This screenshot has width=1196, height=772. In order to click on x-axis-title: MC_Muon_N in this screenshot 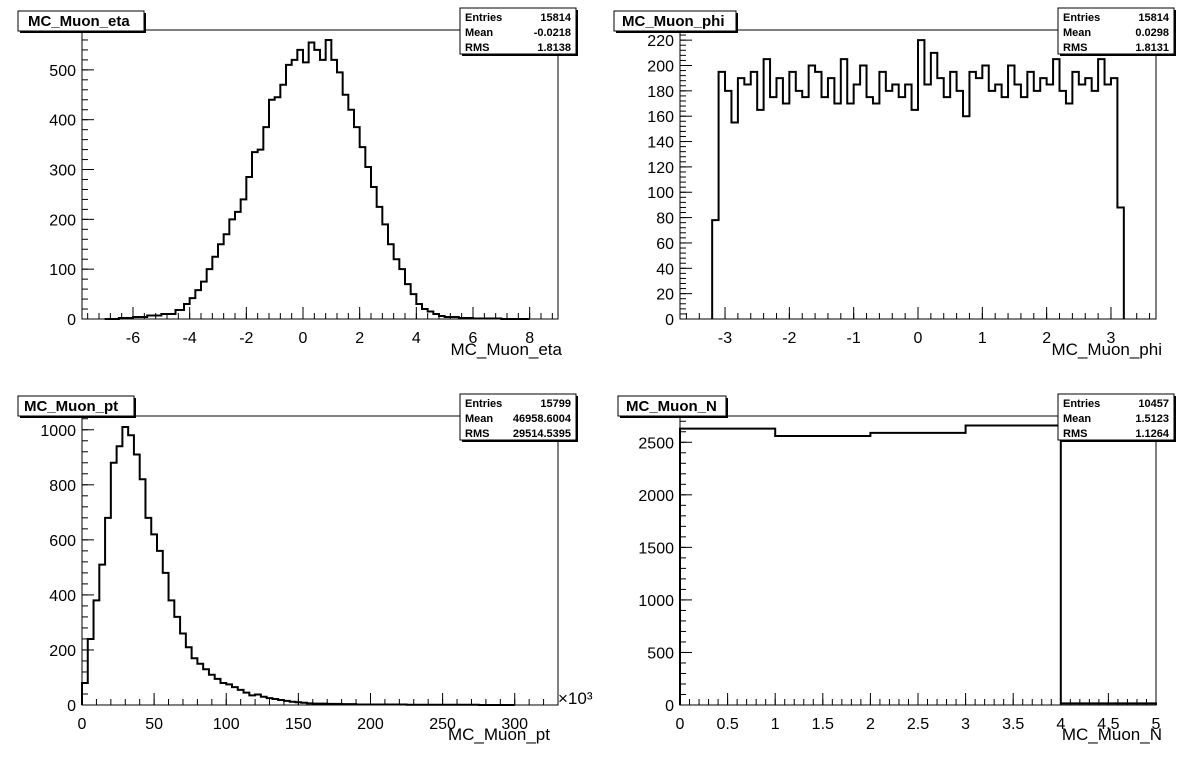, I will do `click(1112, 734)`.